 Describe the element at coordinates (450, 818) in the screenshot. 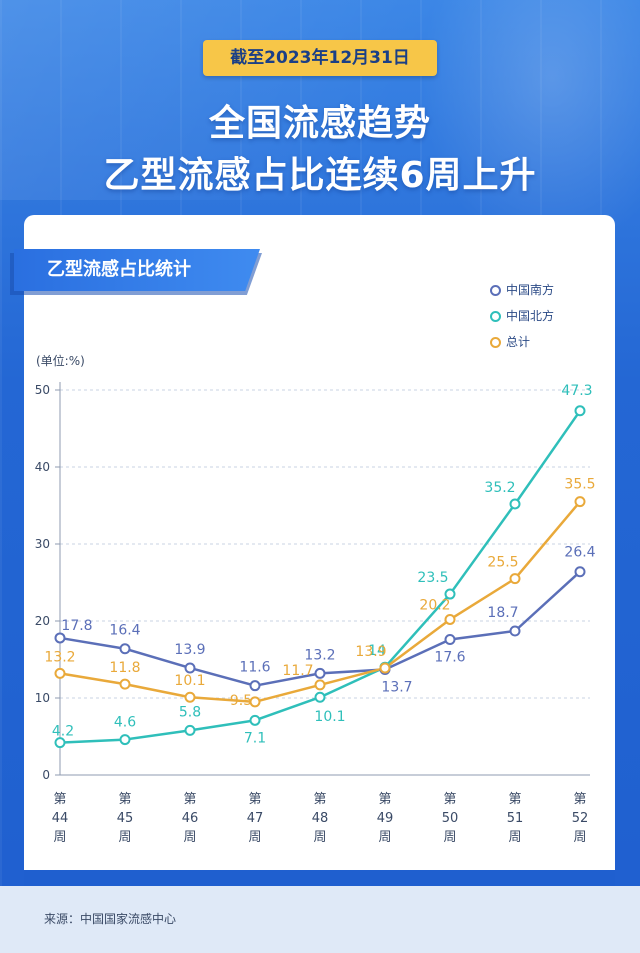

I see `x-tick-label: 50` at that location.